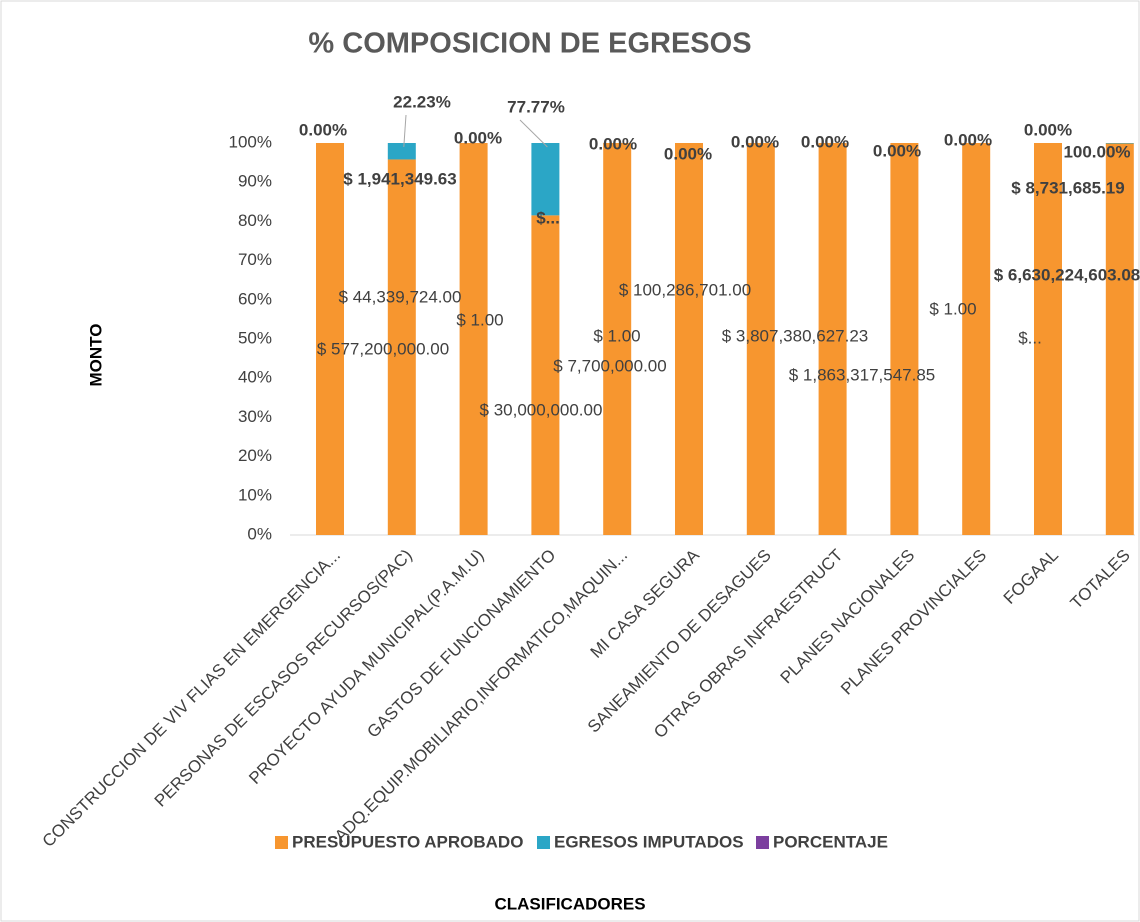 Image resolution: width=1140 pixels, height=922 pixels. I want to click on data-label: $ 44,339,724.00, so click(400, 296).